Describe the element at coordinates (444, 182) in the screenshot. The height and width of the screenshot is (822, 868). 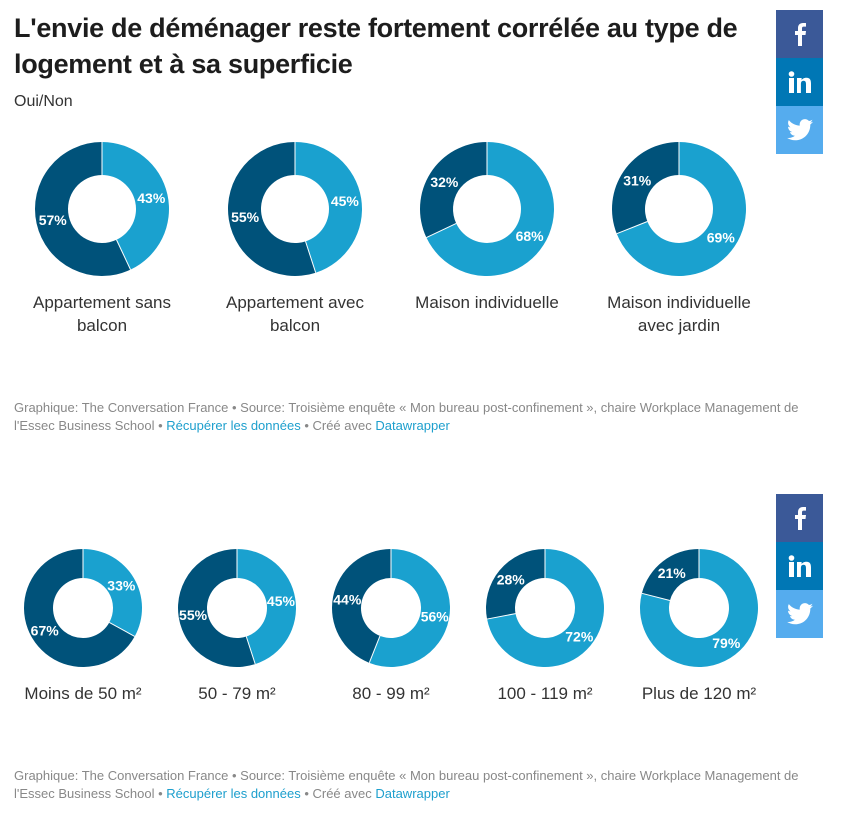
I see `donut-value-label-non: 32%` at that location.